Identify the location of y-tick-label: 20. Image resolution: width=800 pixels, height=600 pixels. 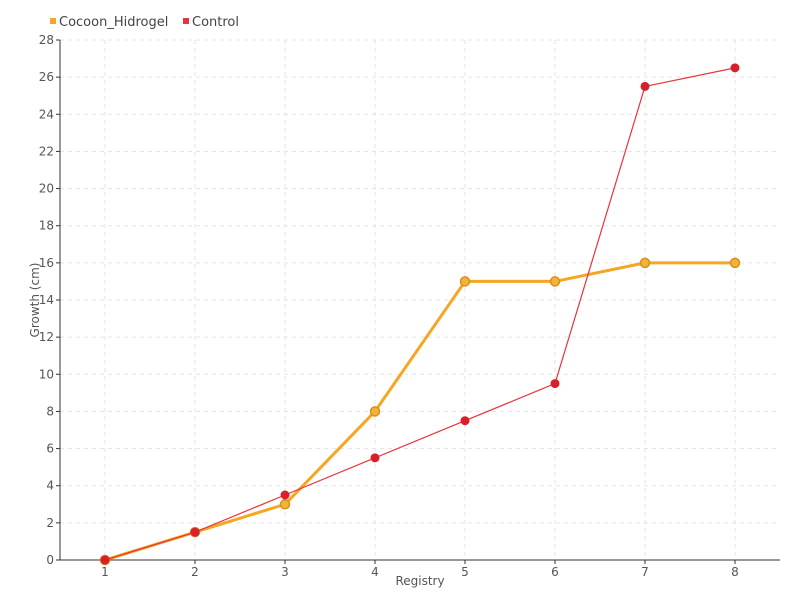
(46, 189).